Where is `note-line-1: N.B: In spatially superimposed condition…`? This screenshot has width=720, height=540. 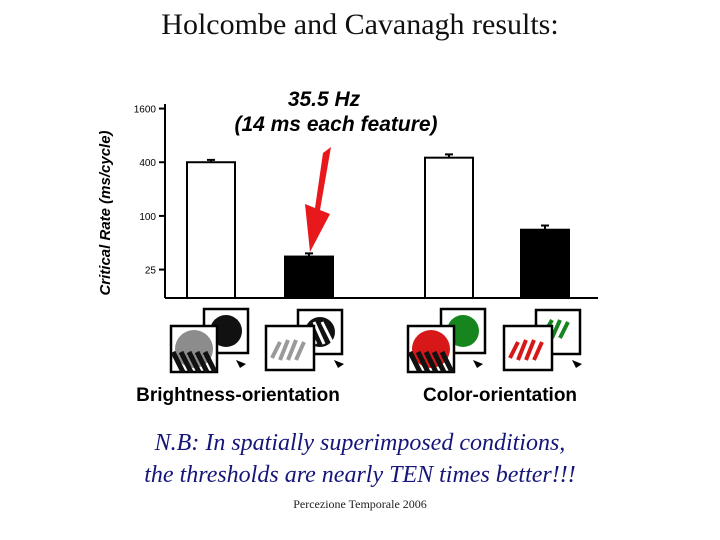 note-line-1: N.B: In spatially superimposed condition… is located at coordinates (360, 443).